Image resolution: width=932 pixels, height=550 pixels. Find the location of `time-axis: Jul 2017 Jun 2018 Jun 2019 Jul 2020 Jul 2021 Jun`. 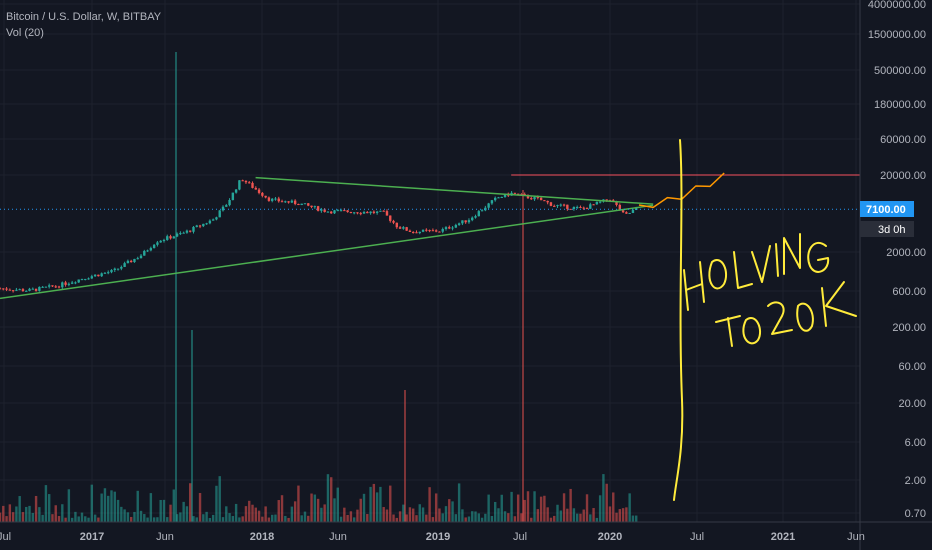

time-axis: Jul 2017 Jun 2018 Jun 2019 Jul 2020 Jul 2021 Jun is located at coordinates (466, 532).